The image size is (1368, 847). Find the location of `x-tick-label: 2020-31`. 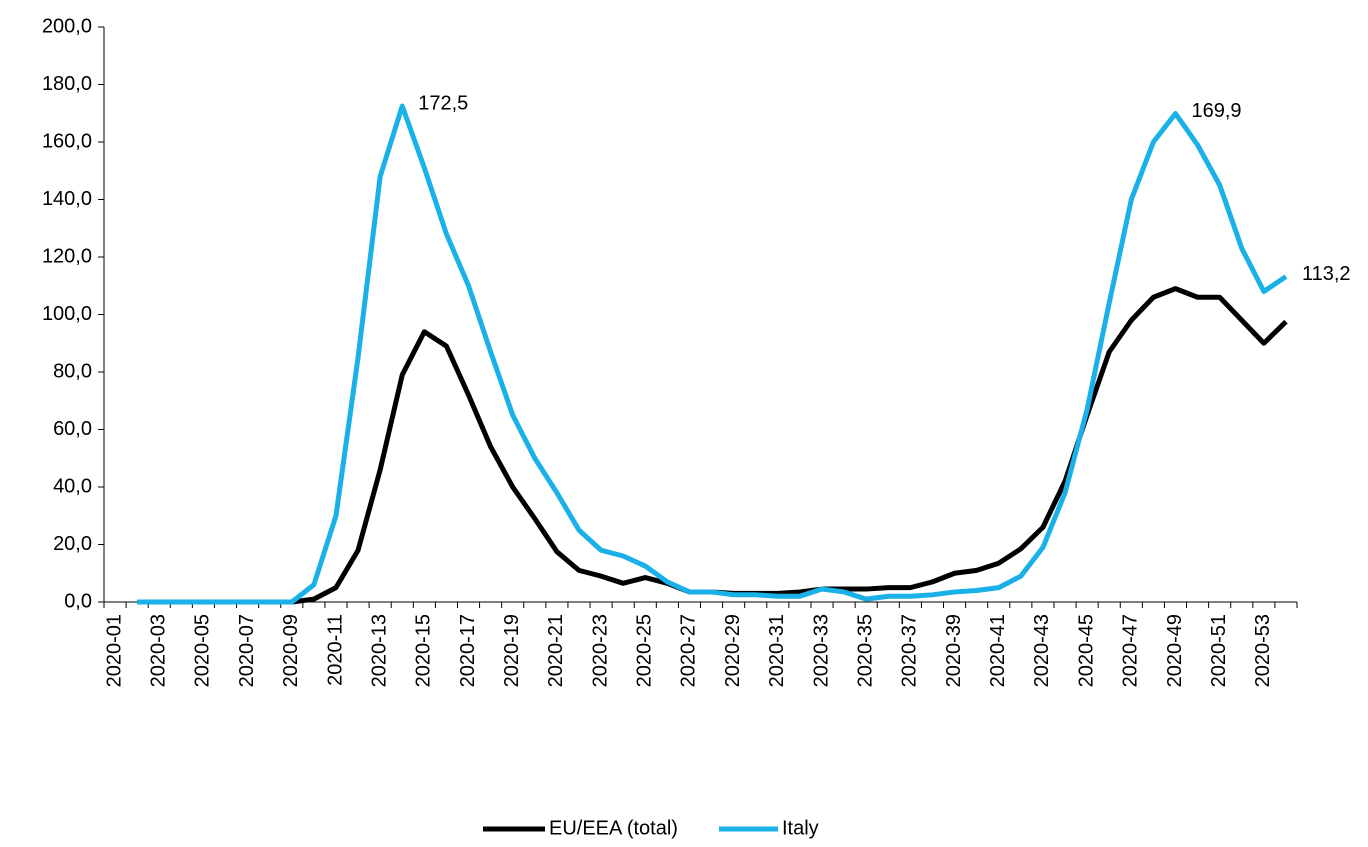

x-tick-label: 2020-31 is located at coordinates (777, 650).